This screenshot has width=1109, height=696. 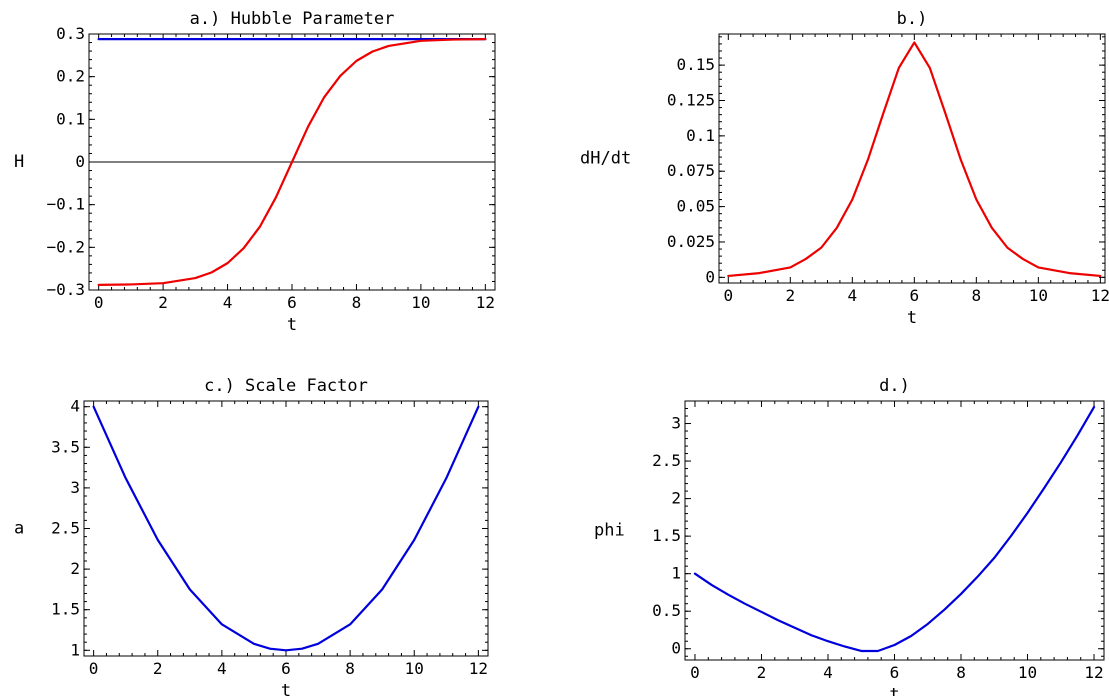 I want to click on y-tick-label: 0.15, so click(x=695, y=64).